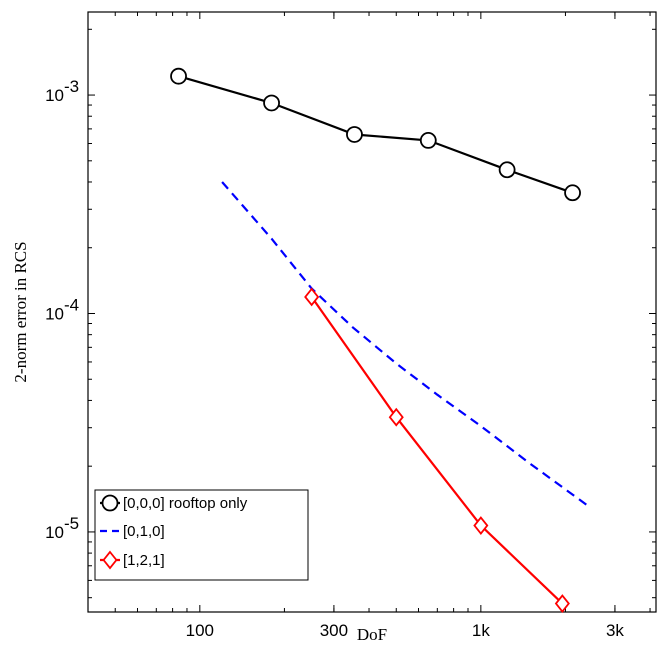 The height and width of the screenshot is (649, 661). I want to click on series-line, so click(375, 134).